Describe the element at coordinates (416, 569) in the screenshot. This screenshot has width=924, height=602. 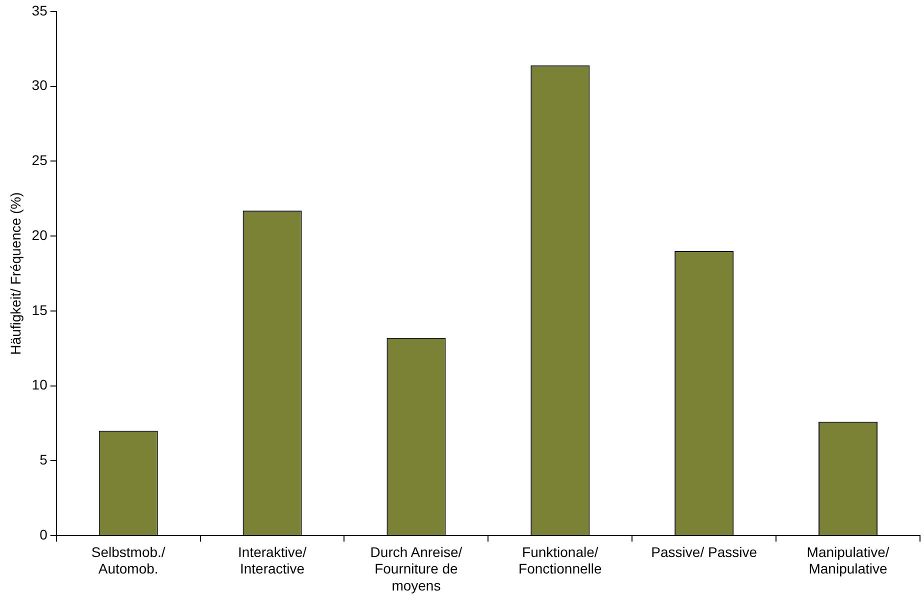
I see `x-tick-label: Durch Anreise/ Fourniture de moyens` at that location.